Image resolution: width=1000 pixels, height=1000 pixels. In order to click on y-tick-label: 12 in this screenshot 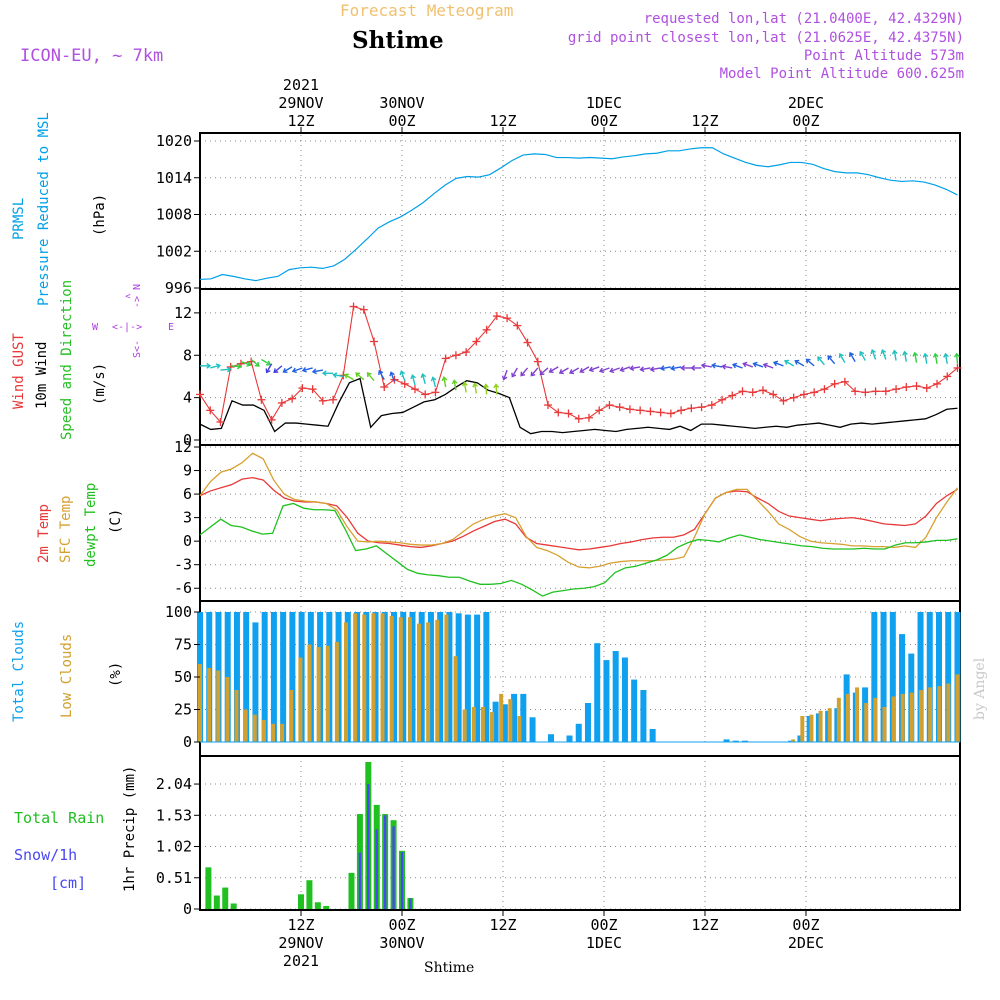, I will do `click(183, 447)`.